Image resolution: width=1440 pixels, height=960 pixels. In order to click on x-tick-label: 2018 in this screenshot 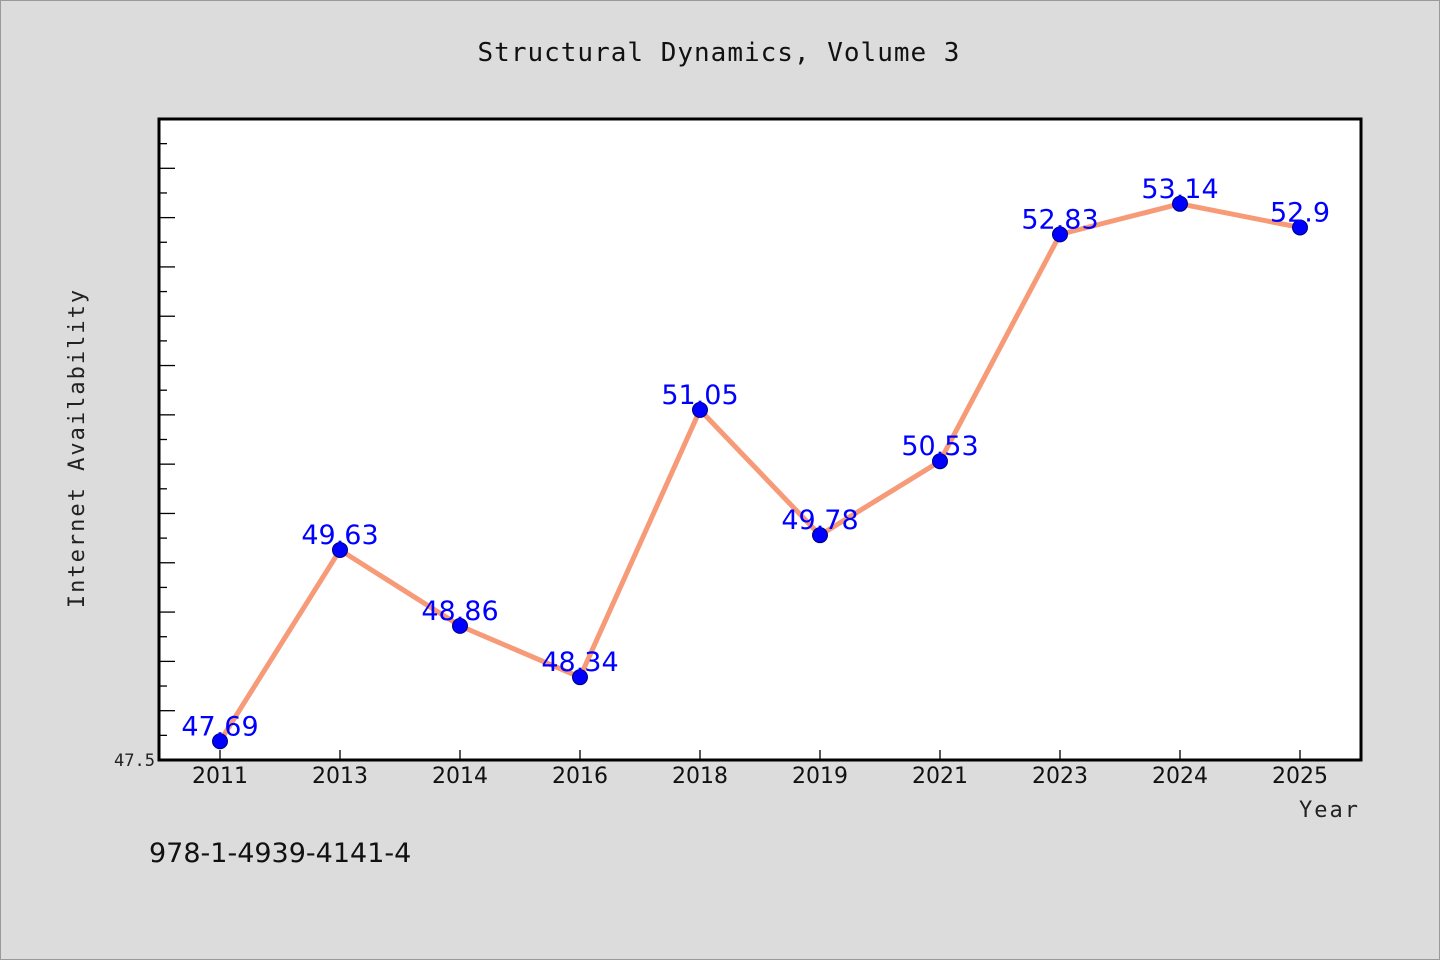, I will do `click(700, 776)`.